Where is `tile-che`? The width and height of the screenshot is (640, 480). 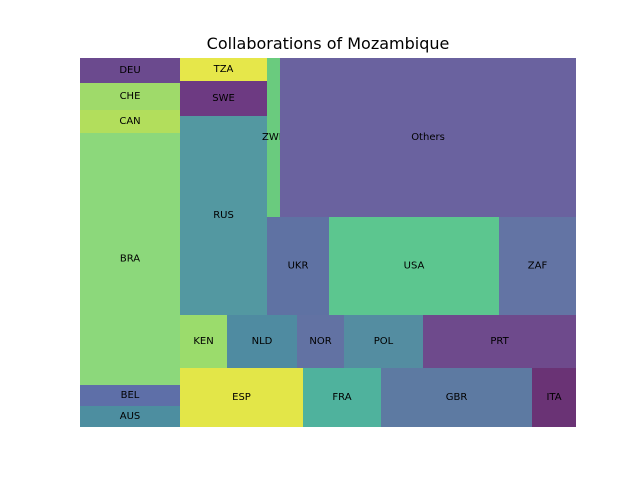 tile-che is located at coordinates (130, 96).